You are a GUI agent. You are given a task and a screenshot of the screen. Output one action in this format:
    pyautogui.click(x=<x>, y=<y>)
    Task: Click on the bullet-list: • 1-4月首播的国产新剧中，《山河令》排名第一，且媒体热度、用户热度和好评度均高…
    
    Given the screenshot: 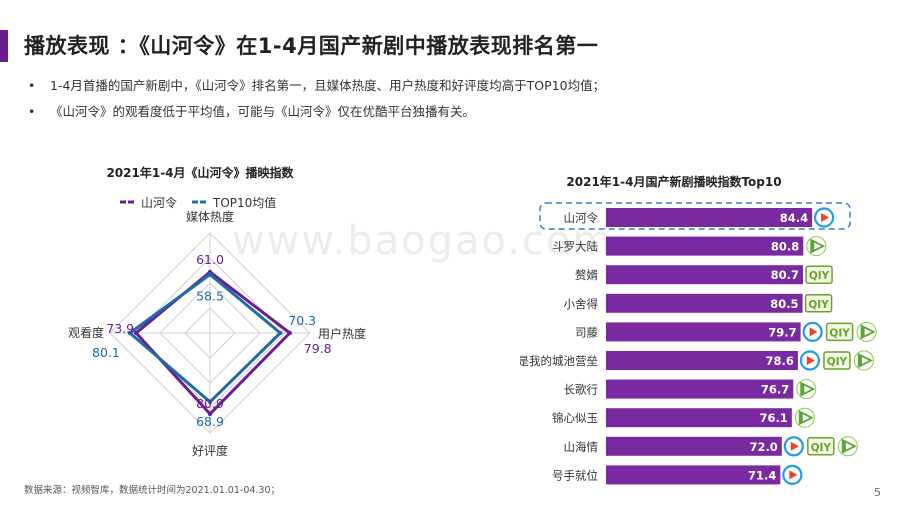 What is the action you would take?
    pyautogui.click(x=316, y=104)
    